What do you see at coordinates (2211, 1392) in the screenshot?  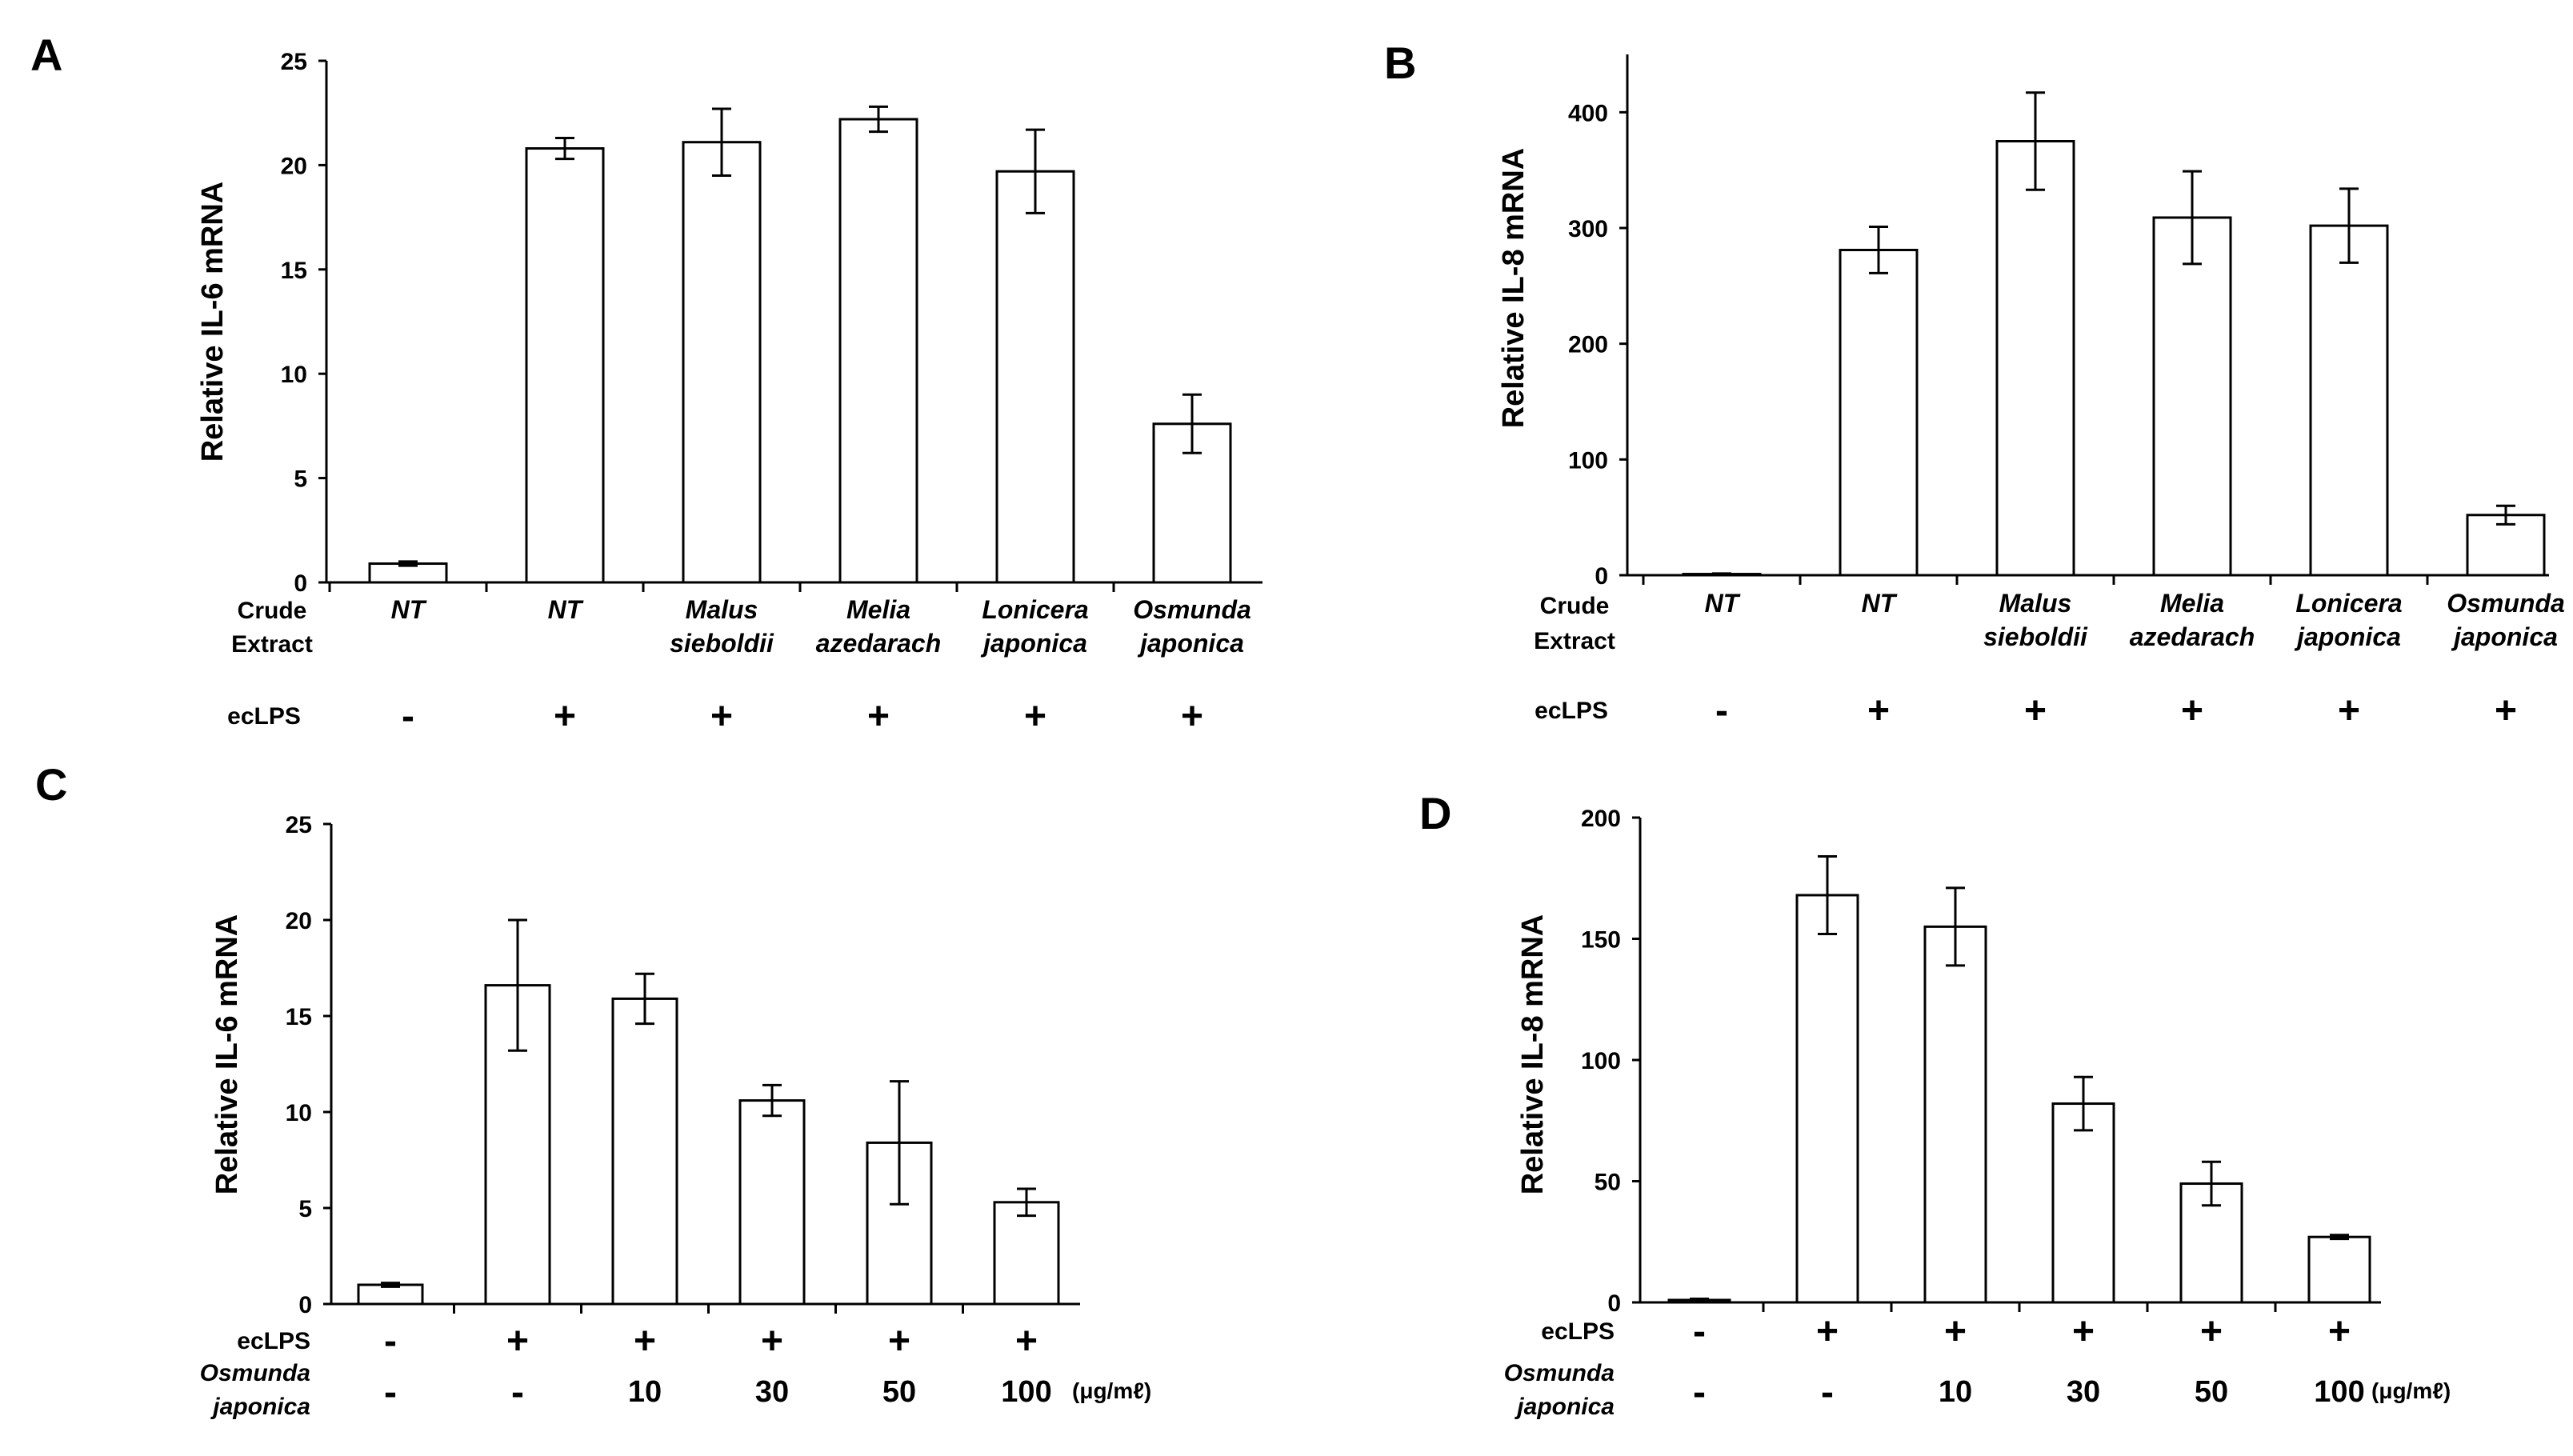 I see `dose-label: 50` at bounding box center [2211, 1392].